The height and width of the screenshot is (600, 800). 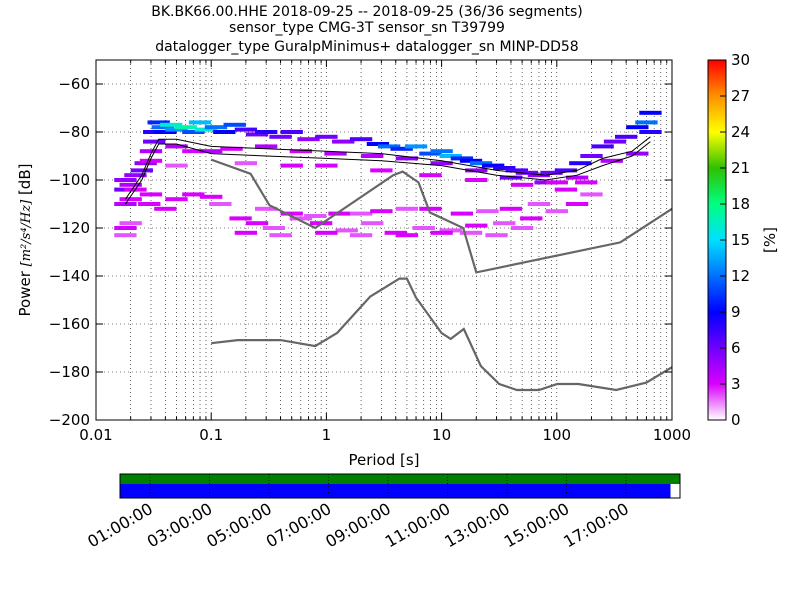 I want to click on y-tick-label: −140, so click(x=69, y=276).